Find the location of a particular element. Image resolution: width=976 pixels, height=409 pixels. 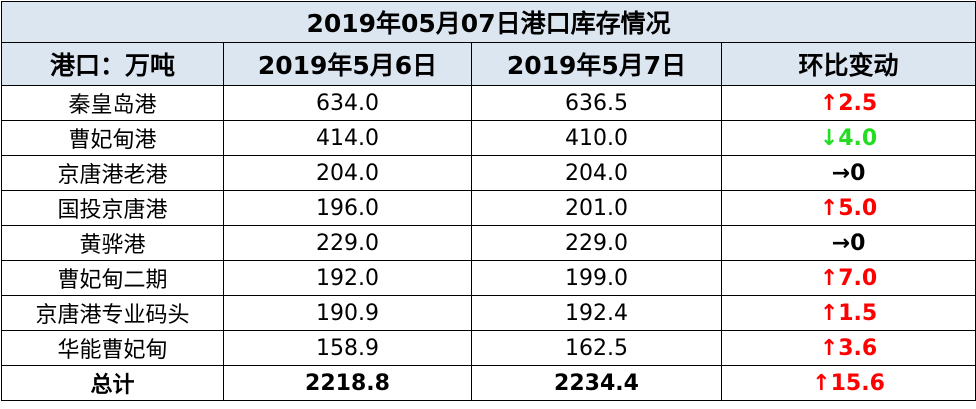

port-cell: 京唐港专业码头 is located at coordinates (112, 313).